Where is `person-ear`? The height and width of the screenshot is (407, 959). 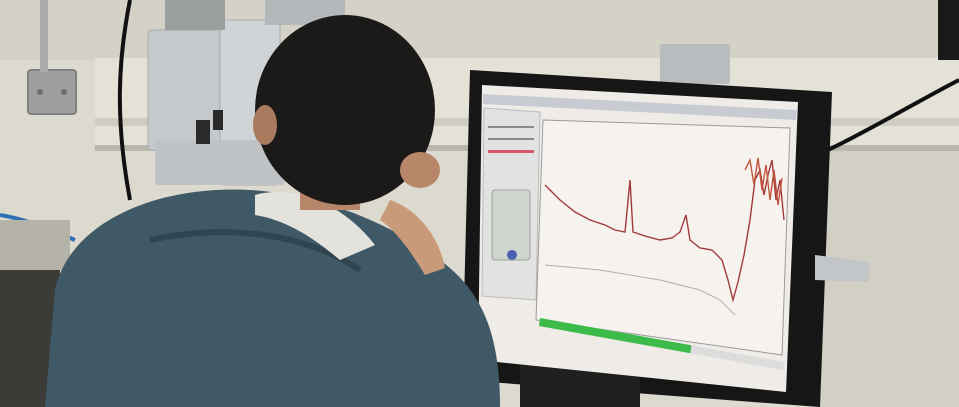
person-ear is located at coordinates (420, 170).